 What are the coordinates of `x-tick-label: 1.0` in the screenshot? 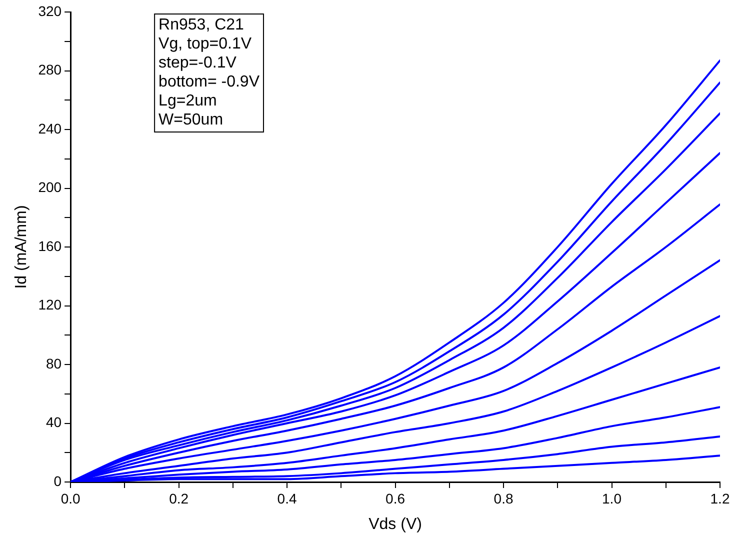 It's located at (612, 498).